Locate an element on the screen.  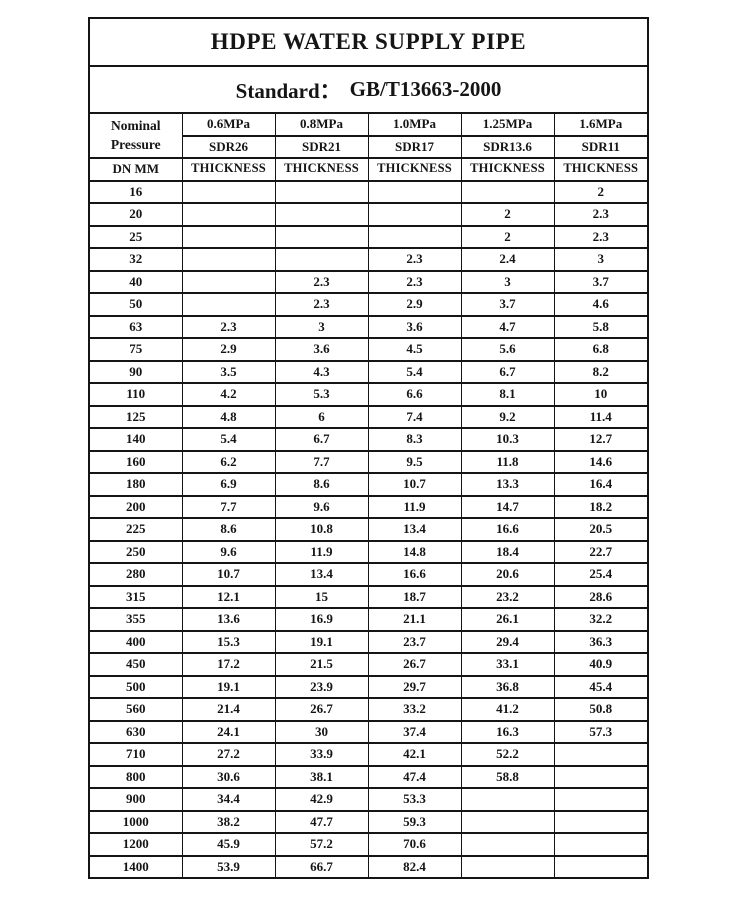
table-row: 16 2 is located at coordinates (368, 191).